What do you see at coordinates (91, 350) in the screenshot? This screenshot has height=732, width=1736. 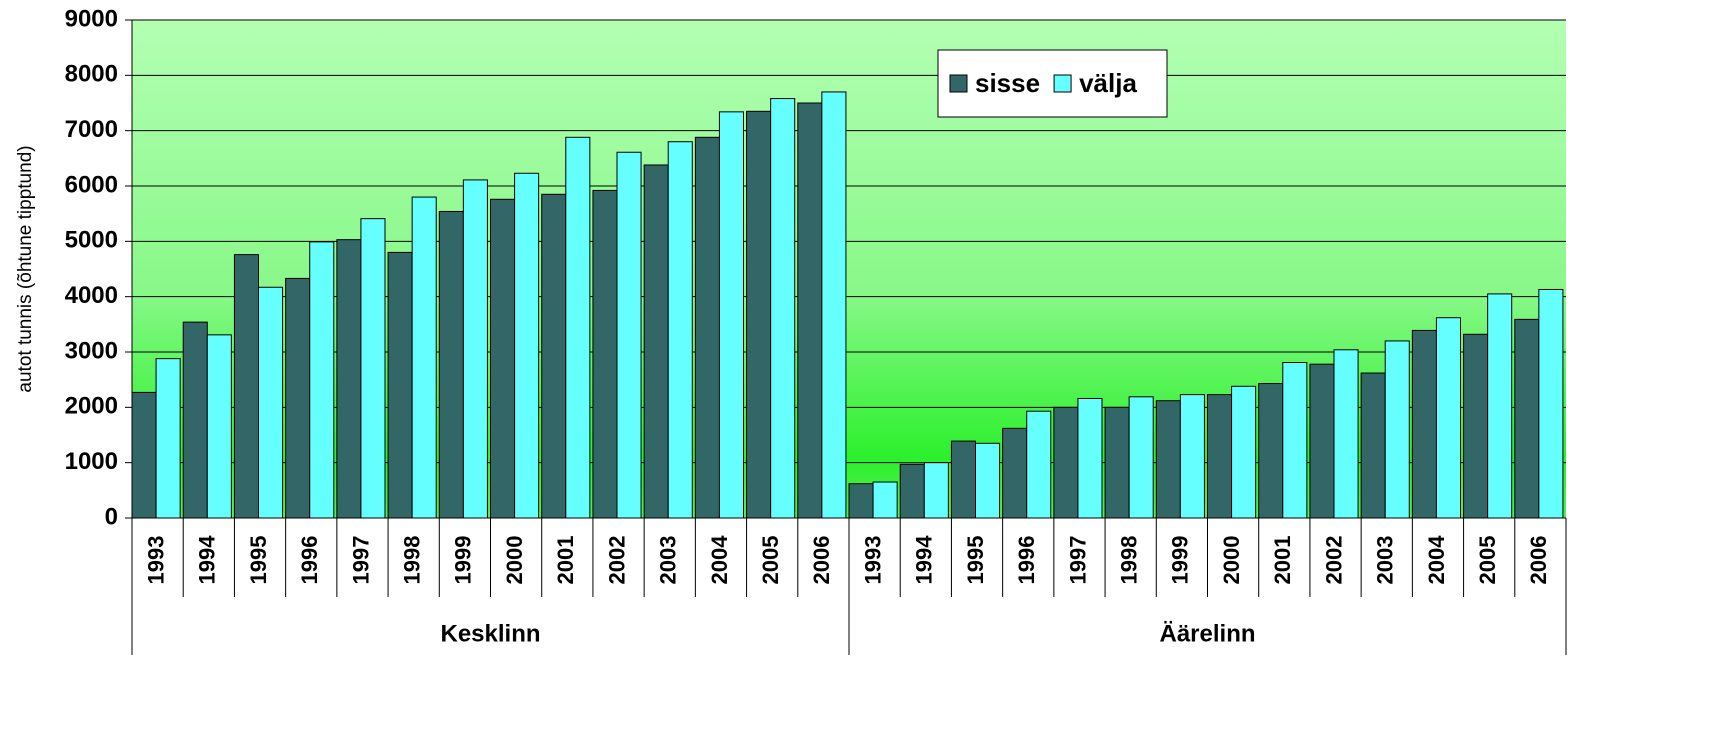 I see `y-tick-label: 3000` at bounding box center [91, 350].